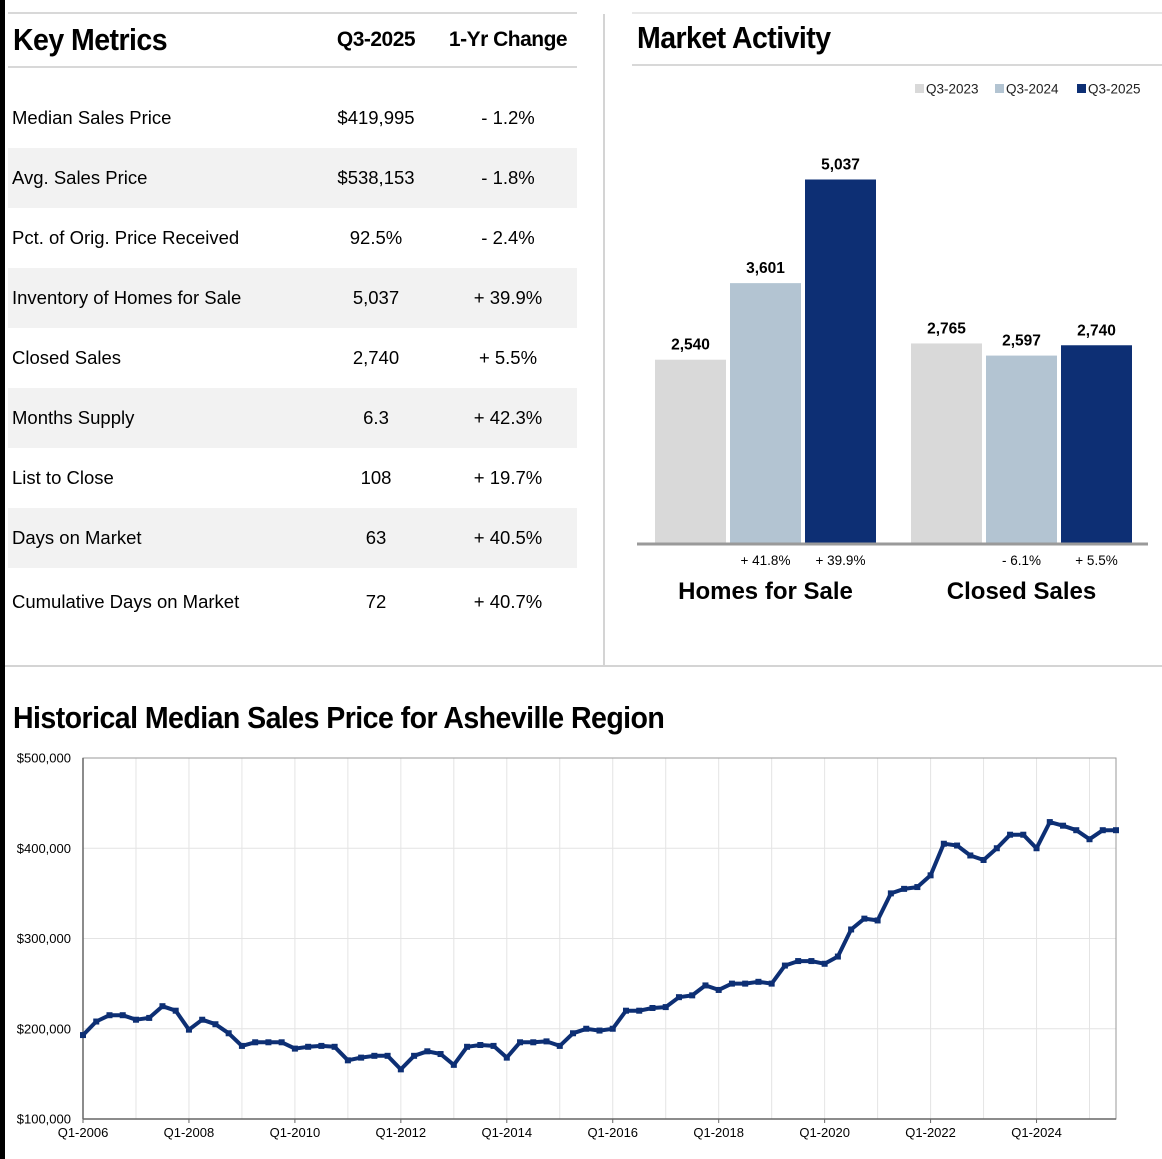  Describe the element at coordinates (83, 1132) in the screenshot. I see `x-tick-label: Q1-2006` at that location.